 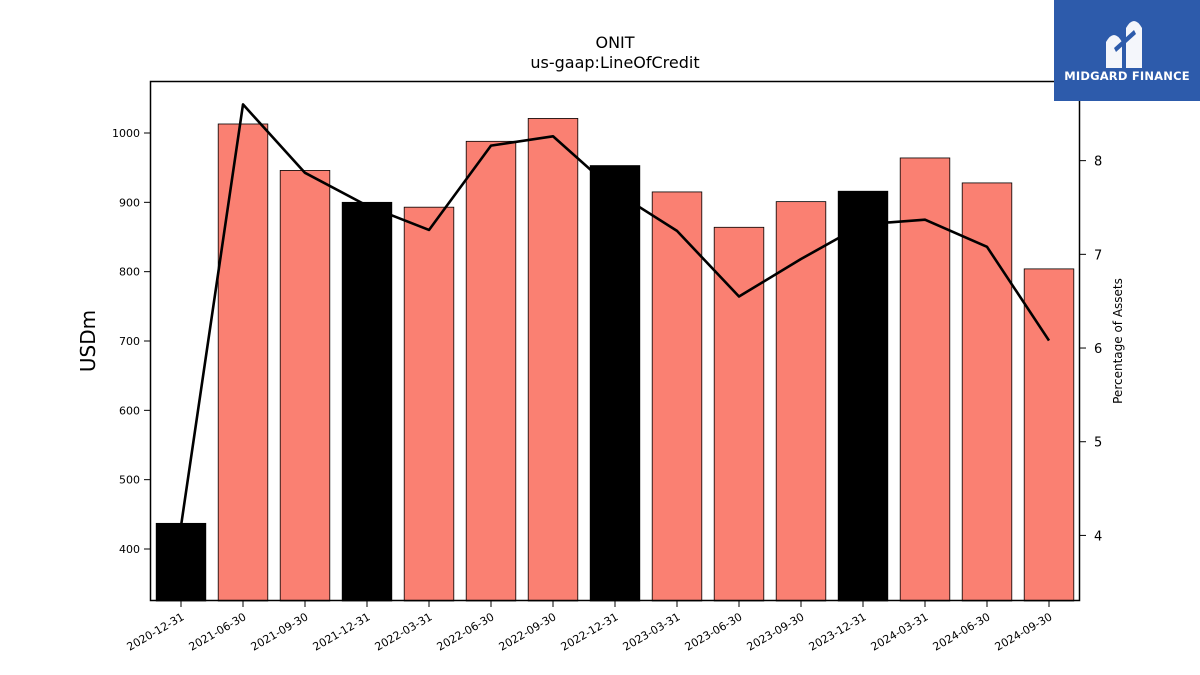 What do you see at coordinates (342, 631) in the screenshot?
I see `x-tick-label: 2021-12-31` at bounding box center [342, 631].